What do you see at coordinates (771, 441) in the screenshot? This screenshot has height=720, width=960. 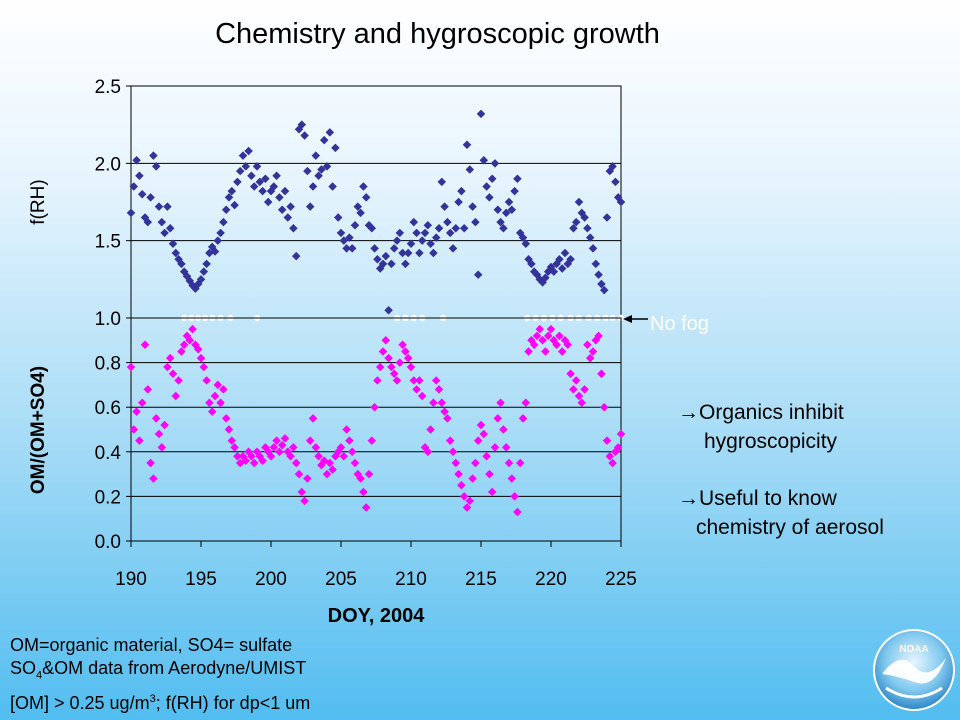 I see `annotation-organics-line2: hygroscopicity` at bounding box center [771, 441].